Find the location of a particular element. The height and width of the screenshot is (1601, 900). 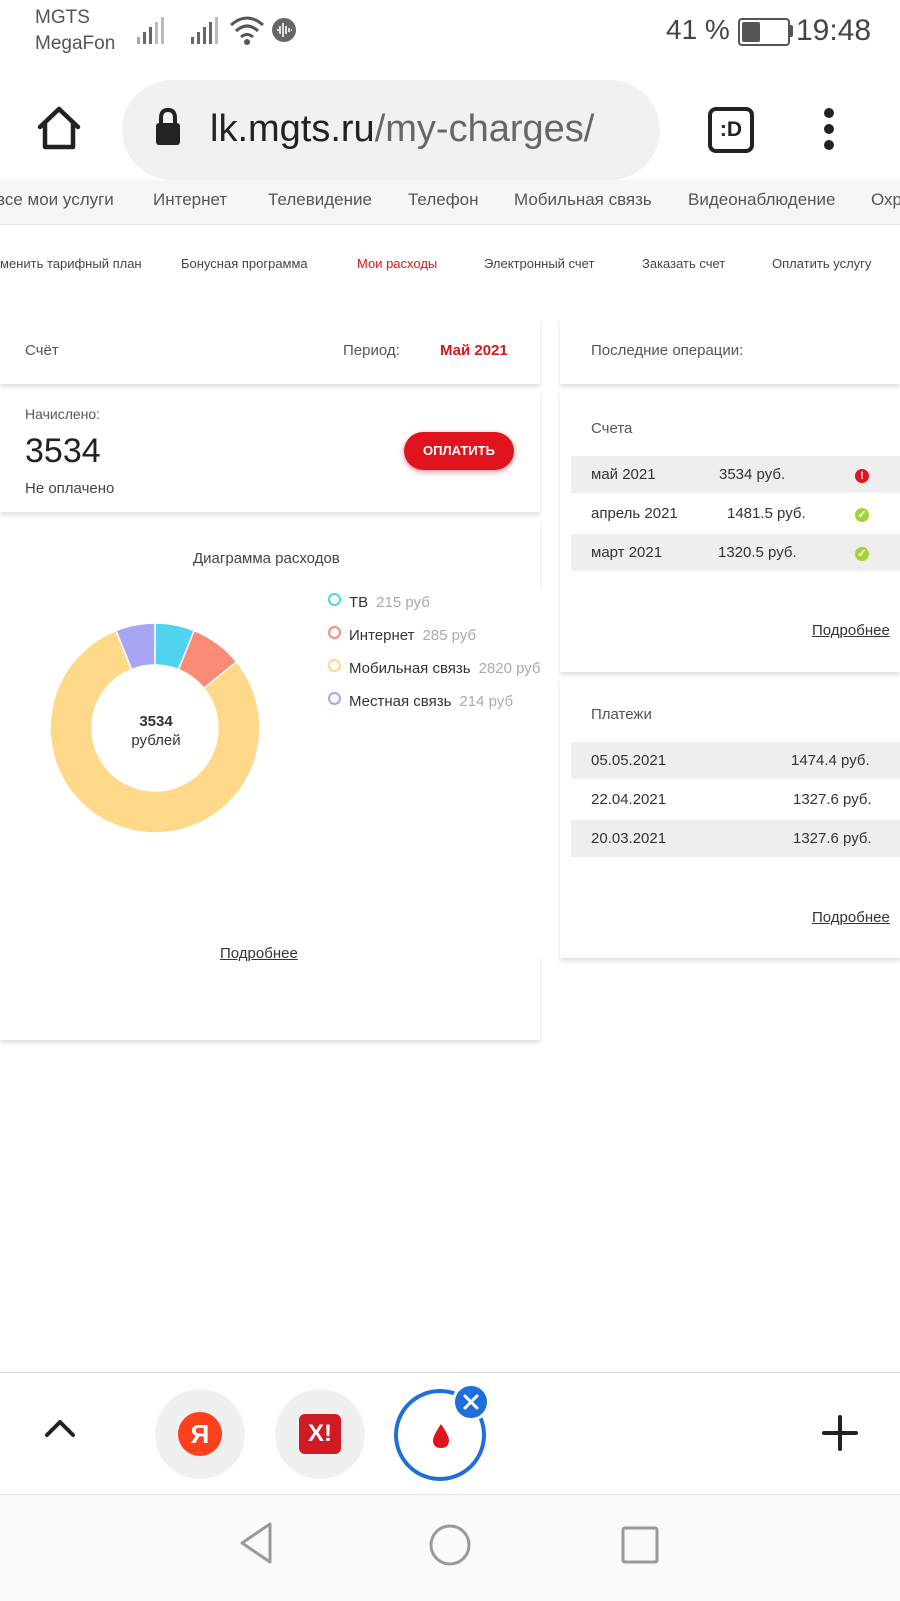

tab-news: X! is located at coordinates (320, 1434).